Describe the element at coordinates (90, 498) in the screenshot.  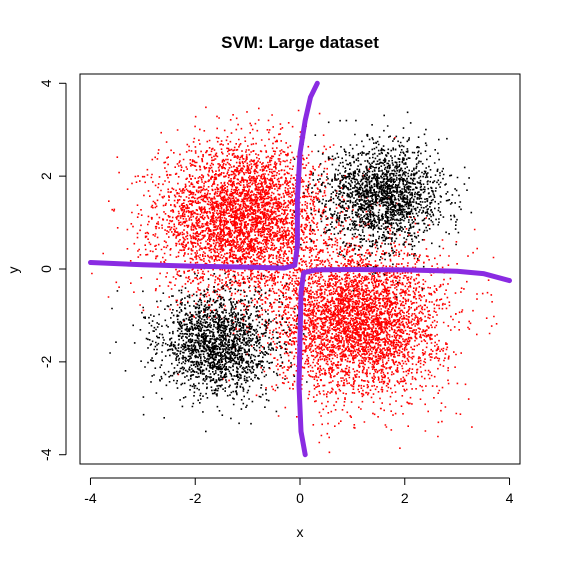
I see `x-tick-label: -4` at that location.